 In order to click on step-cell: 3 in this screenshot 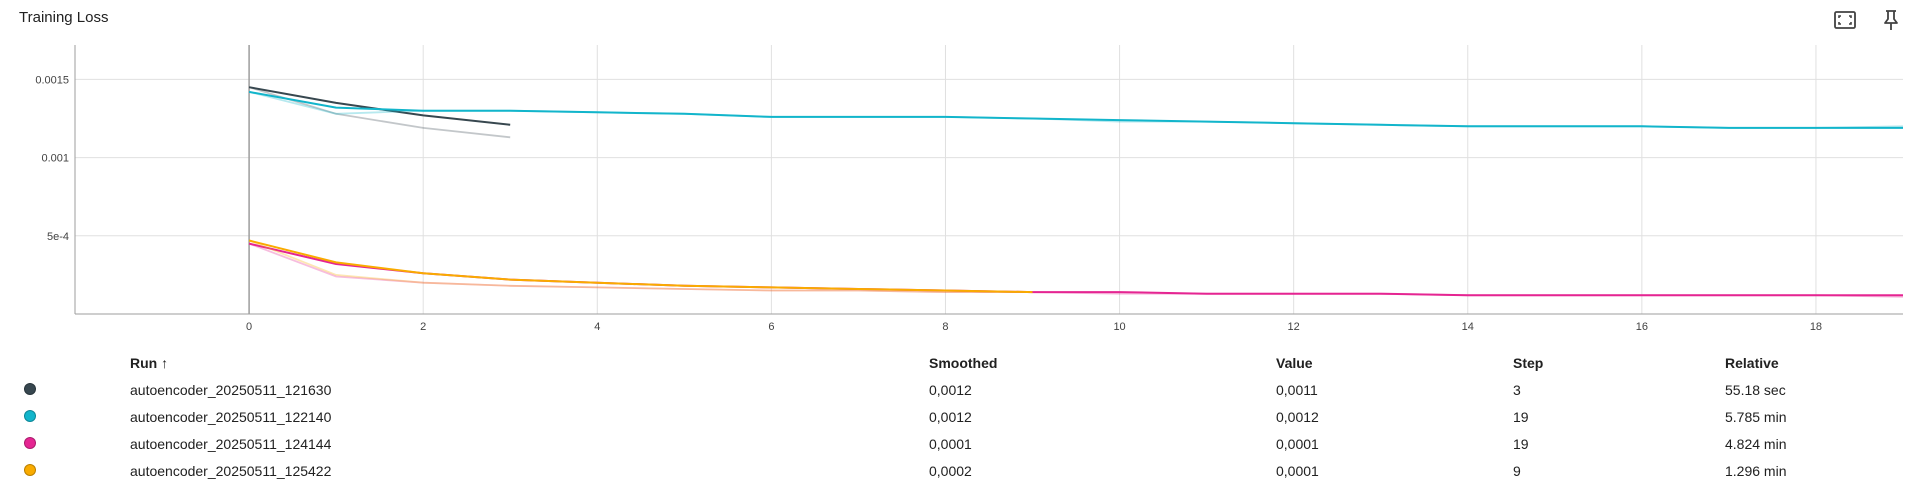, I will do `click(1517, 389)`.